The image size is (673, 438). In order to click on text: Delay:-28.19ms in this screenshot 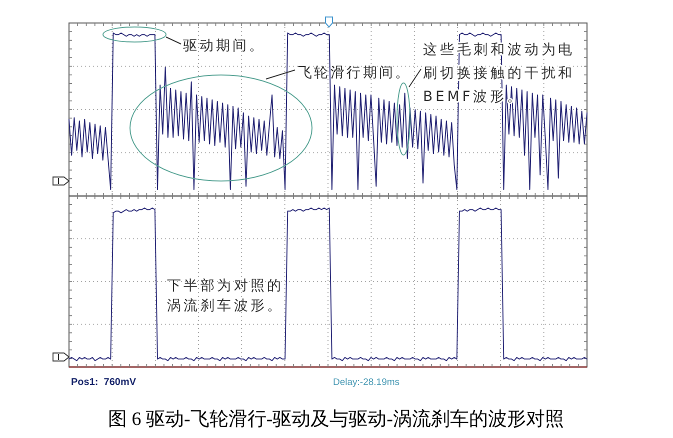, I will do `click(366, 382)`.